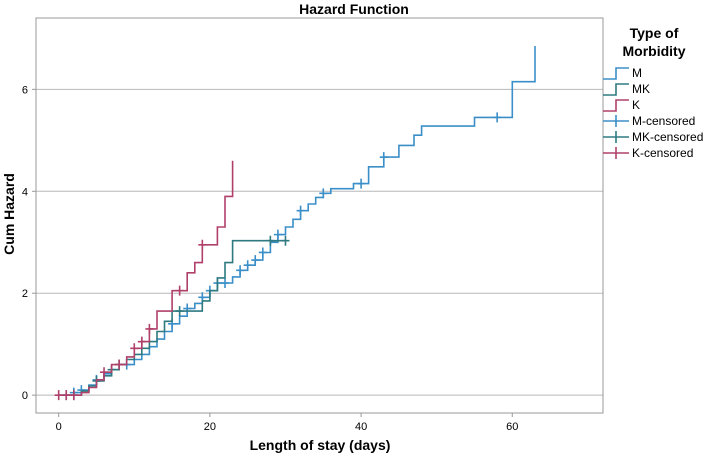  Describe the element at coordinates (210, 427) in the screenshot. I see `x-tick-label: 20` at that location.